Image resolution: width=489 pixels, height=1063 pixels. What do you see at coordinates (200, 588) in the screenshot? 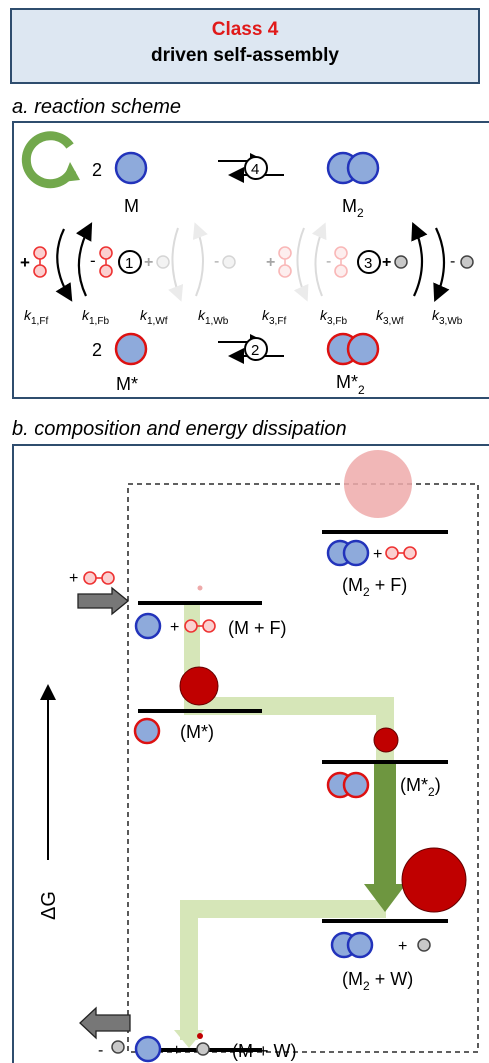
I see `population-m-f` at bounding box center [200, 588].